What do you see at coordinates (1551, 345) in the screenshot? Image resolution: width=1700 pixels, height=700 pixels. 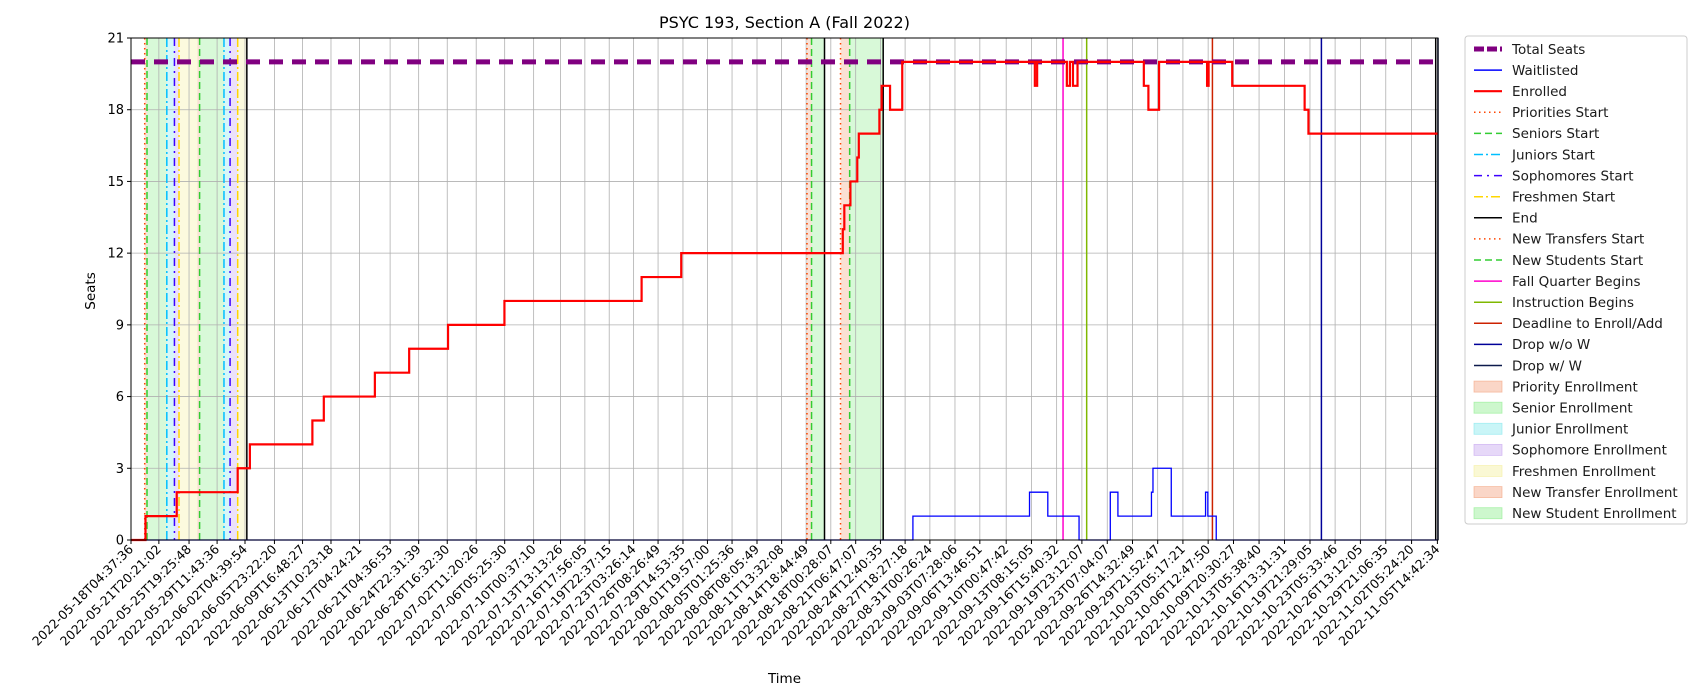 I see `legend-label: Drop w/o W` at bounding box center [1551, 345].